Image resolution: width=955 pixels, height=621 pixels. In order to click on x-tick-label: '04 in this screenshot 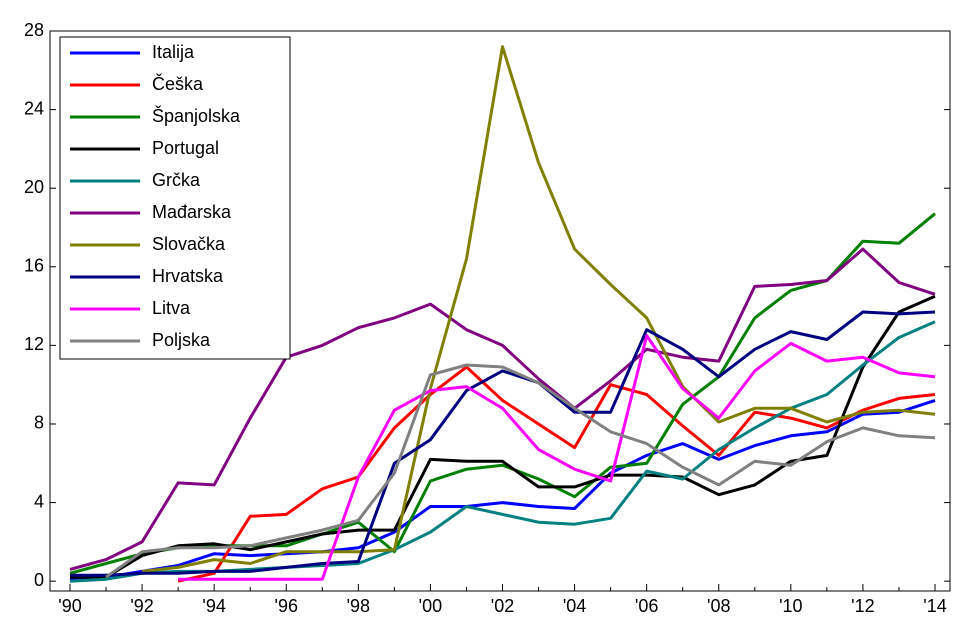, I will do `click(574, 606)`.